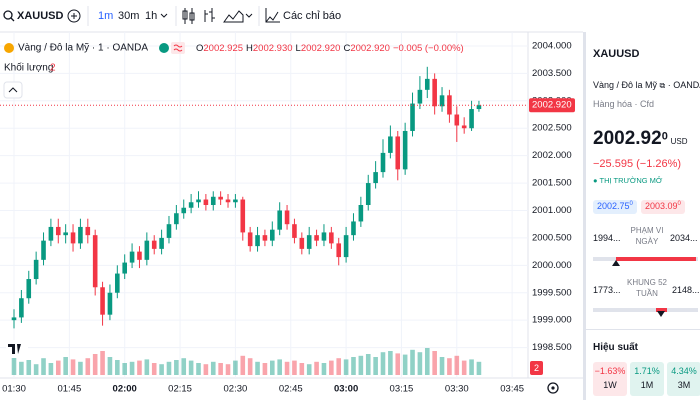  What do you see at coordinates (661, 310) in the screenshot?
I see `week52-bar` at bounding box center [661, 310].